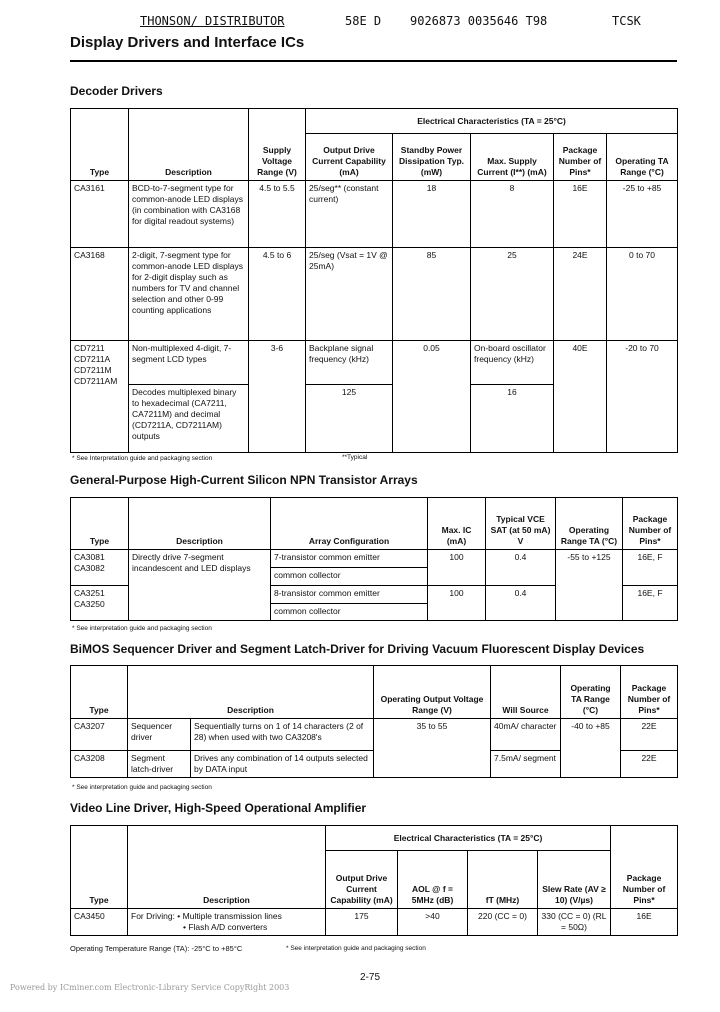 This screenshot has width=720, height=1012. What do you see at coordinates (349, 214) in the screenshot?
I see `cell: 25/seg** (constant current)` at bounding box center [349, 214].